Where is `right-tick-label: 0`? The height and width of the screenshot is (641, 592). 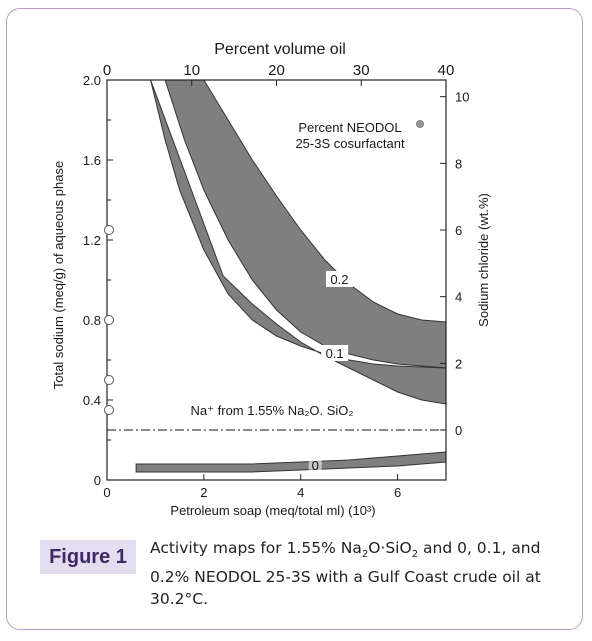
right-tick-label: 0 is located at coordinates (458, 430).